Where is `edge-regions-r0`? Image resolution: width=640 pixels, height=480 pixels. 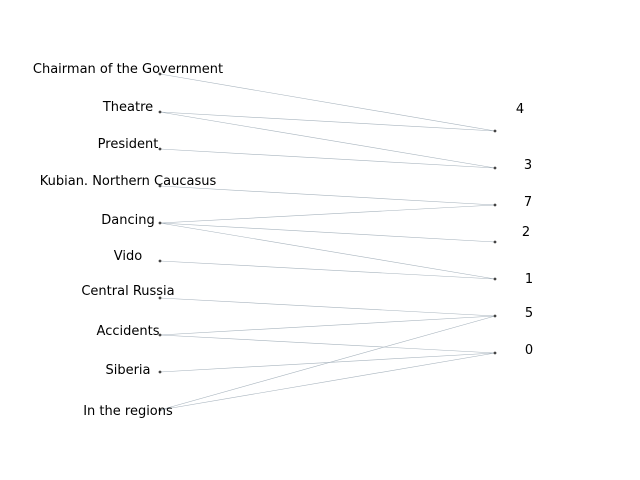 edge-regions-r0 is located at coordinates (327, 381).